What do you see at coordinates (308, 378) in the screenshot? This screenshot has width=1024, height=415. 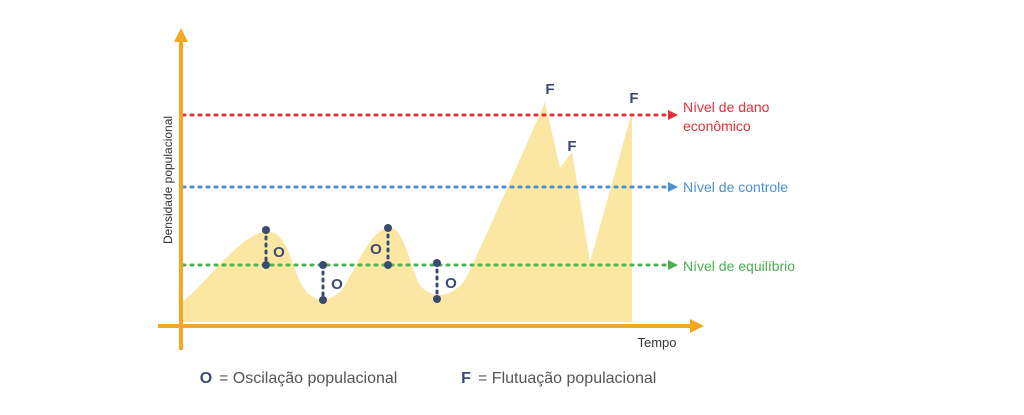 I see `legend-o-text: = Oscilação populacional` at bounding box center [308, 378].